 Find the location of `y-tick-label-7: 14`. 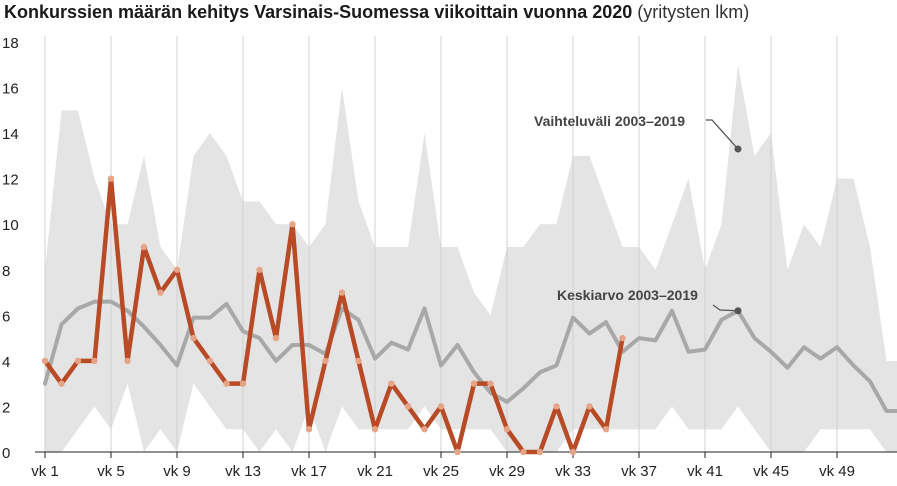

y-tick-label-7: 14 is located at coordinates (10, 134).